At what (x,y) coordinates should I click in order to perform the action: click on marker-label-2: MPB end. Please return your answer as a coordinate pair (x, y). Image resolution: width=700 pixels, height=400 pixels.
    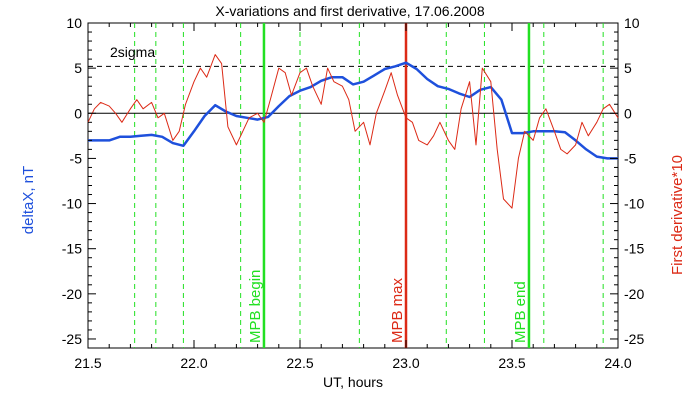
    Looking at the image, I should click on (520, 312).